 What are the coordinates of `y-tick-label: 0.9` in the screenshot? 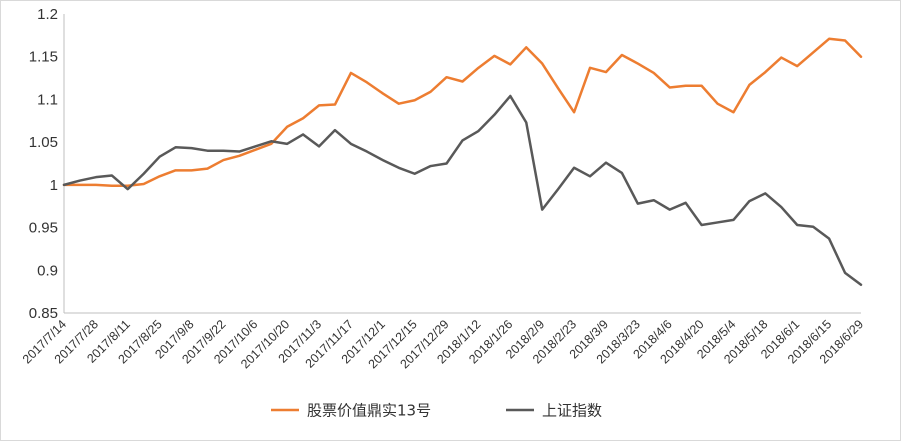 It's located at (47, 270).